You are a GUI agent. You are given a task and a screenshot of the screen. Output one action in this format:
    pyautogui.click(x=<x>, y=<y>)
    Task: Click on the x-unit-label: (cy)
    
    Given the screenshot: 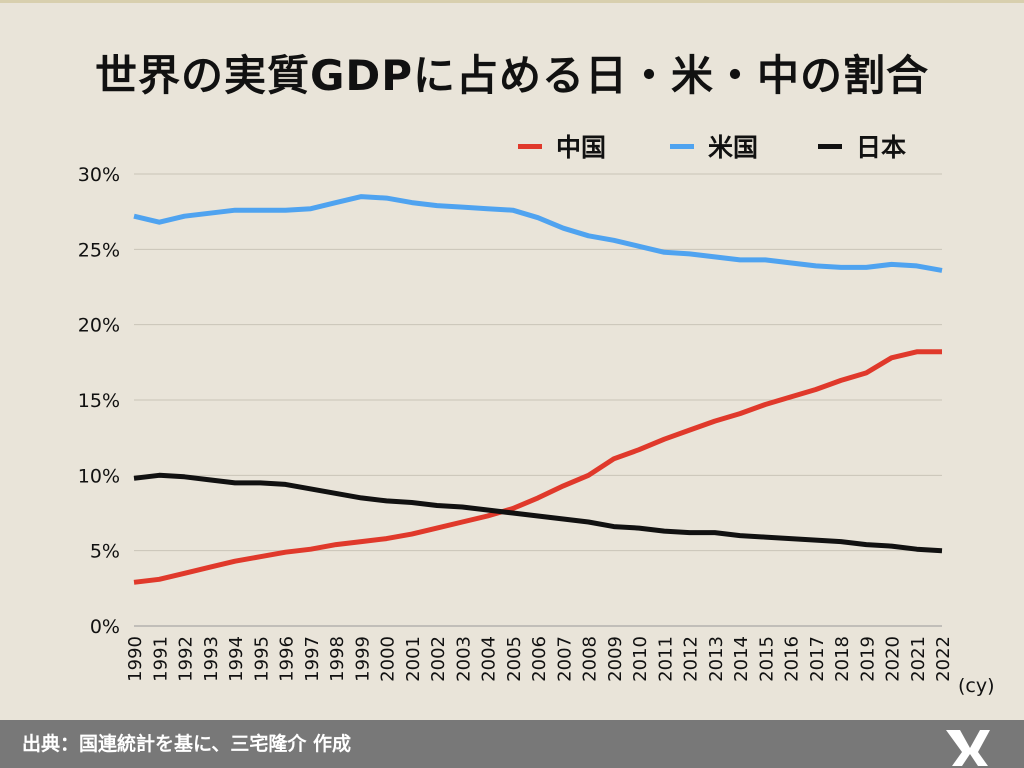 What is the action you would take?
    pyautogui.click(x=976, y=686)
    